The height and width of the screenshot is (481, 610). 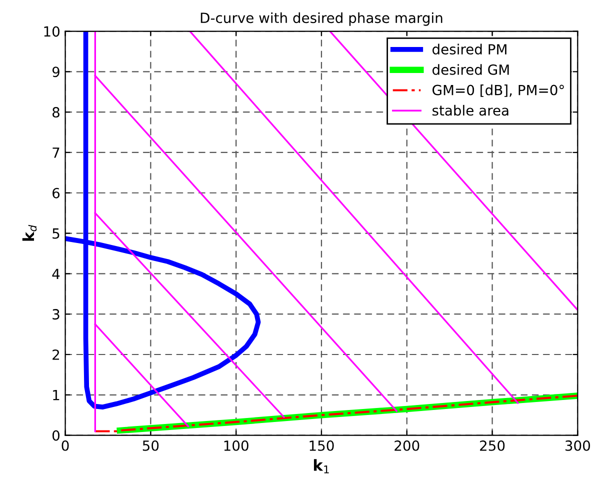 I want to click on y-tick-label: 9, so click(x=56, y=72).